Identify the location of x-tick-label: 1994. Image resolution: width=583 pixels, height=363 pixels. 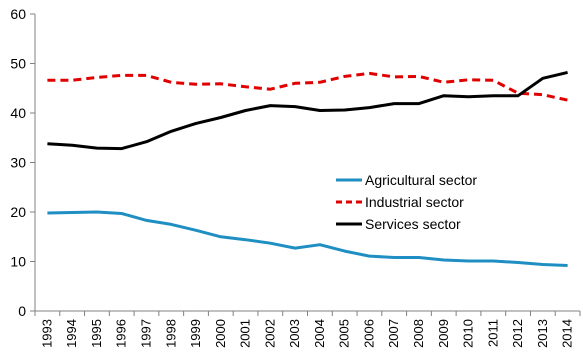
(71, 333).